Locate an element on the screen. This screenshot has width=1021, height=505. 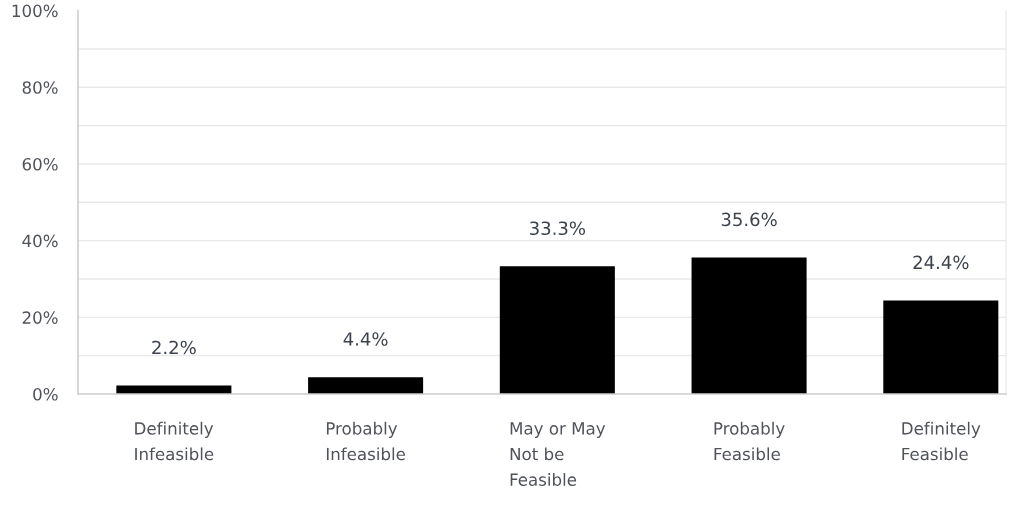
x-tick-label: May or May Not be Feasible is located at coordinates (558, 454).